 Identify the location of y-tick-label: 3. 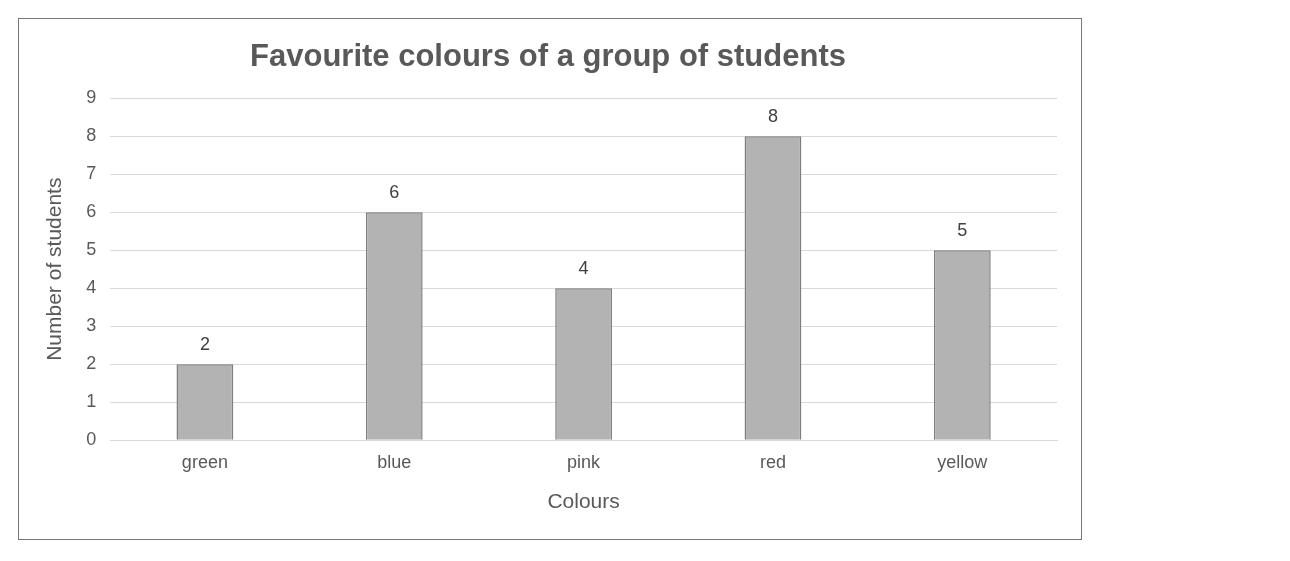
(91, 325).